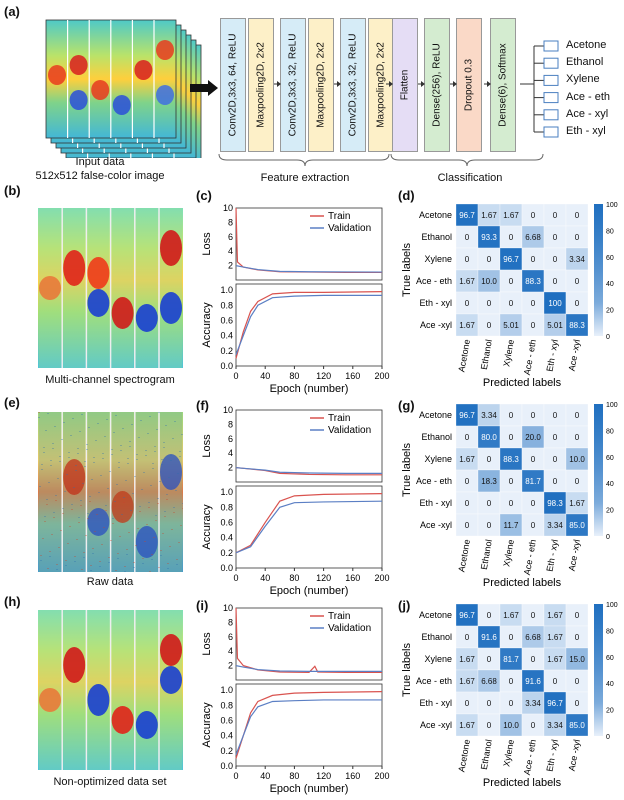 This screenshot has height=800, width=624. Describe the element at coordinates (551, 756) in the screenshot. I see `column-label: Eth - xyl` at that location.